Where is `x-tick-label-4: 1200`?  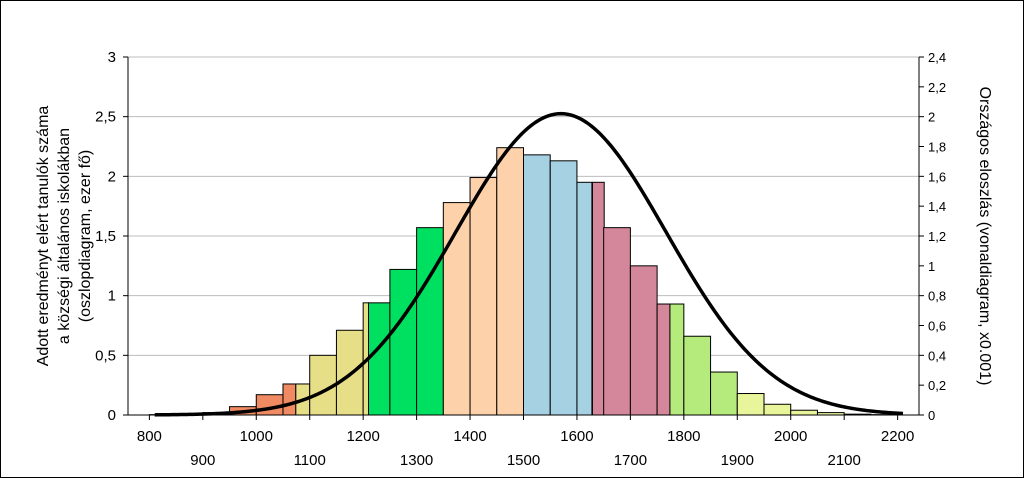 x-tick-label-4: 1200 is located at coordinates (362, 436).